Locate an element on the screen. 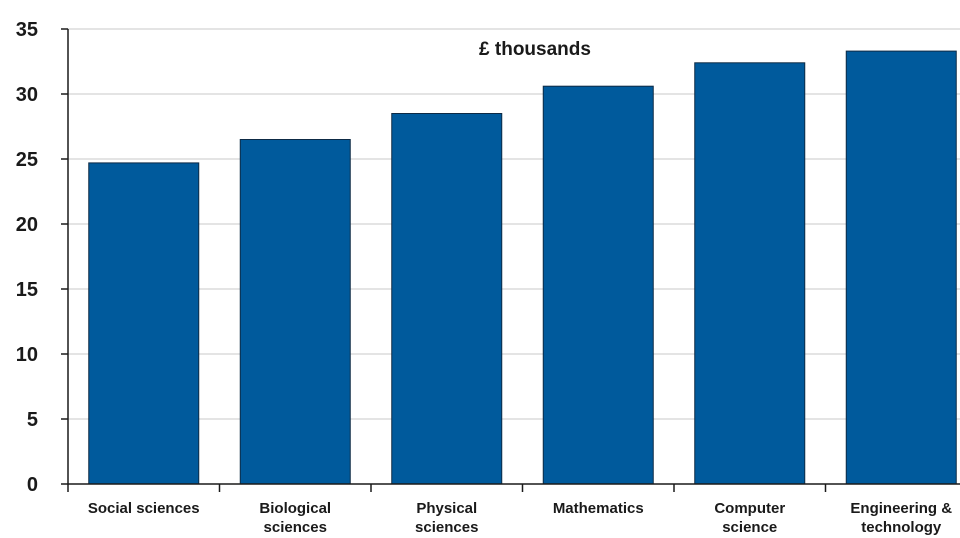 This screenshot has height=538, width=960. x-tick-label-line: science is located at coordinates (749, 527).